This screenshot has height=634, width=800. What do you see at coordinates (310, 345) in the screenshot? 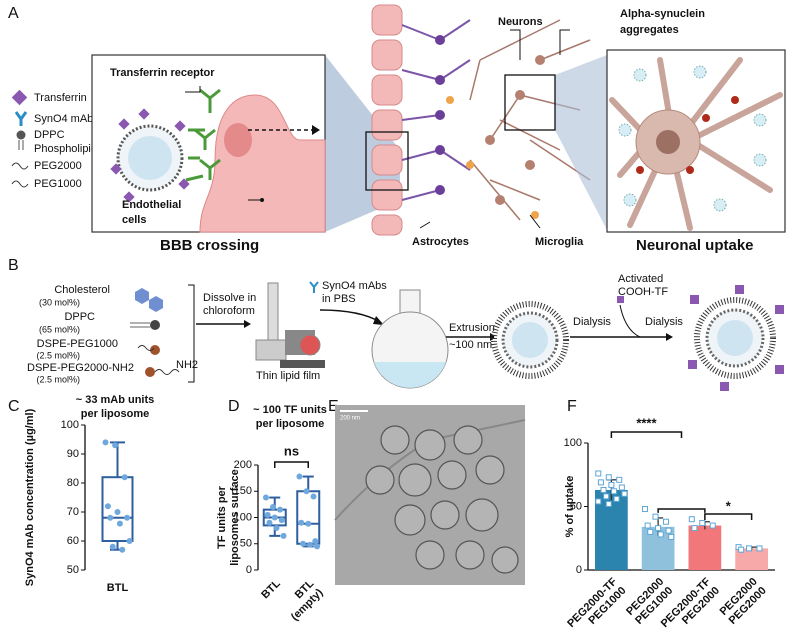
I see `panel-b-process-circle` at bounding box center [310, 345].